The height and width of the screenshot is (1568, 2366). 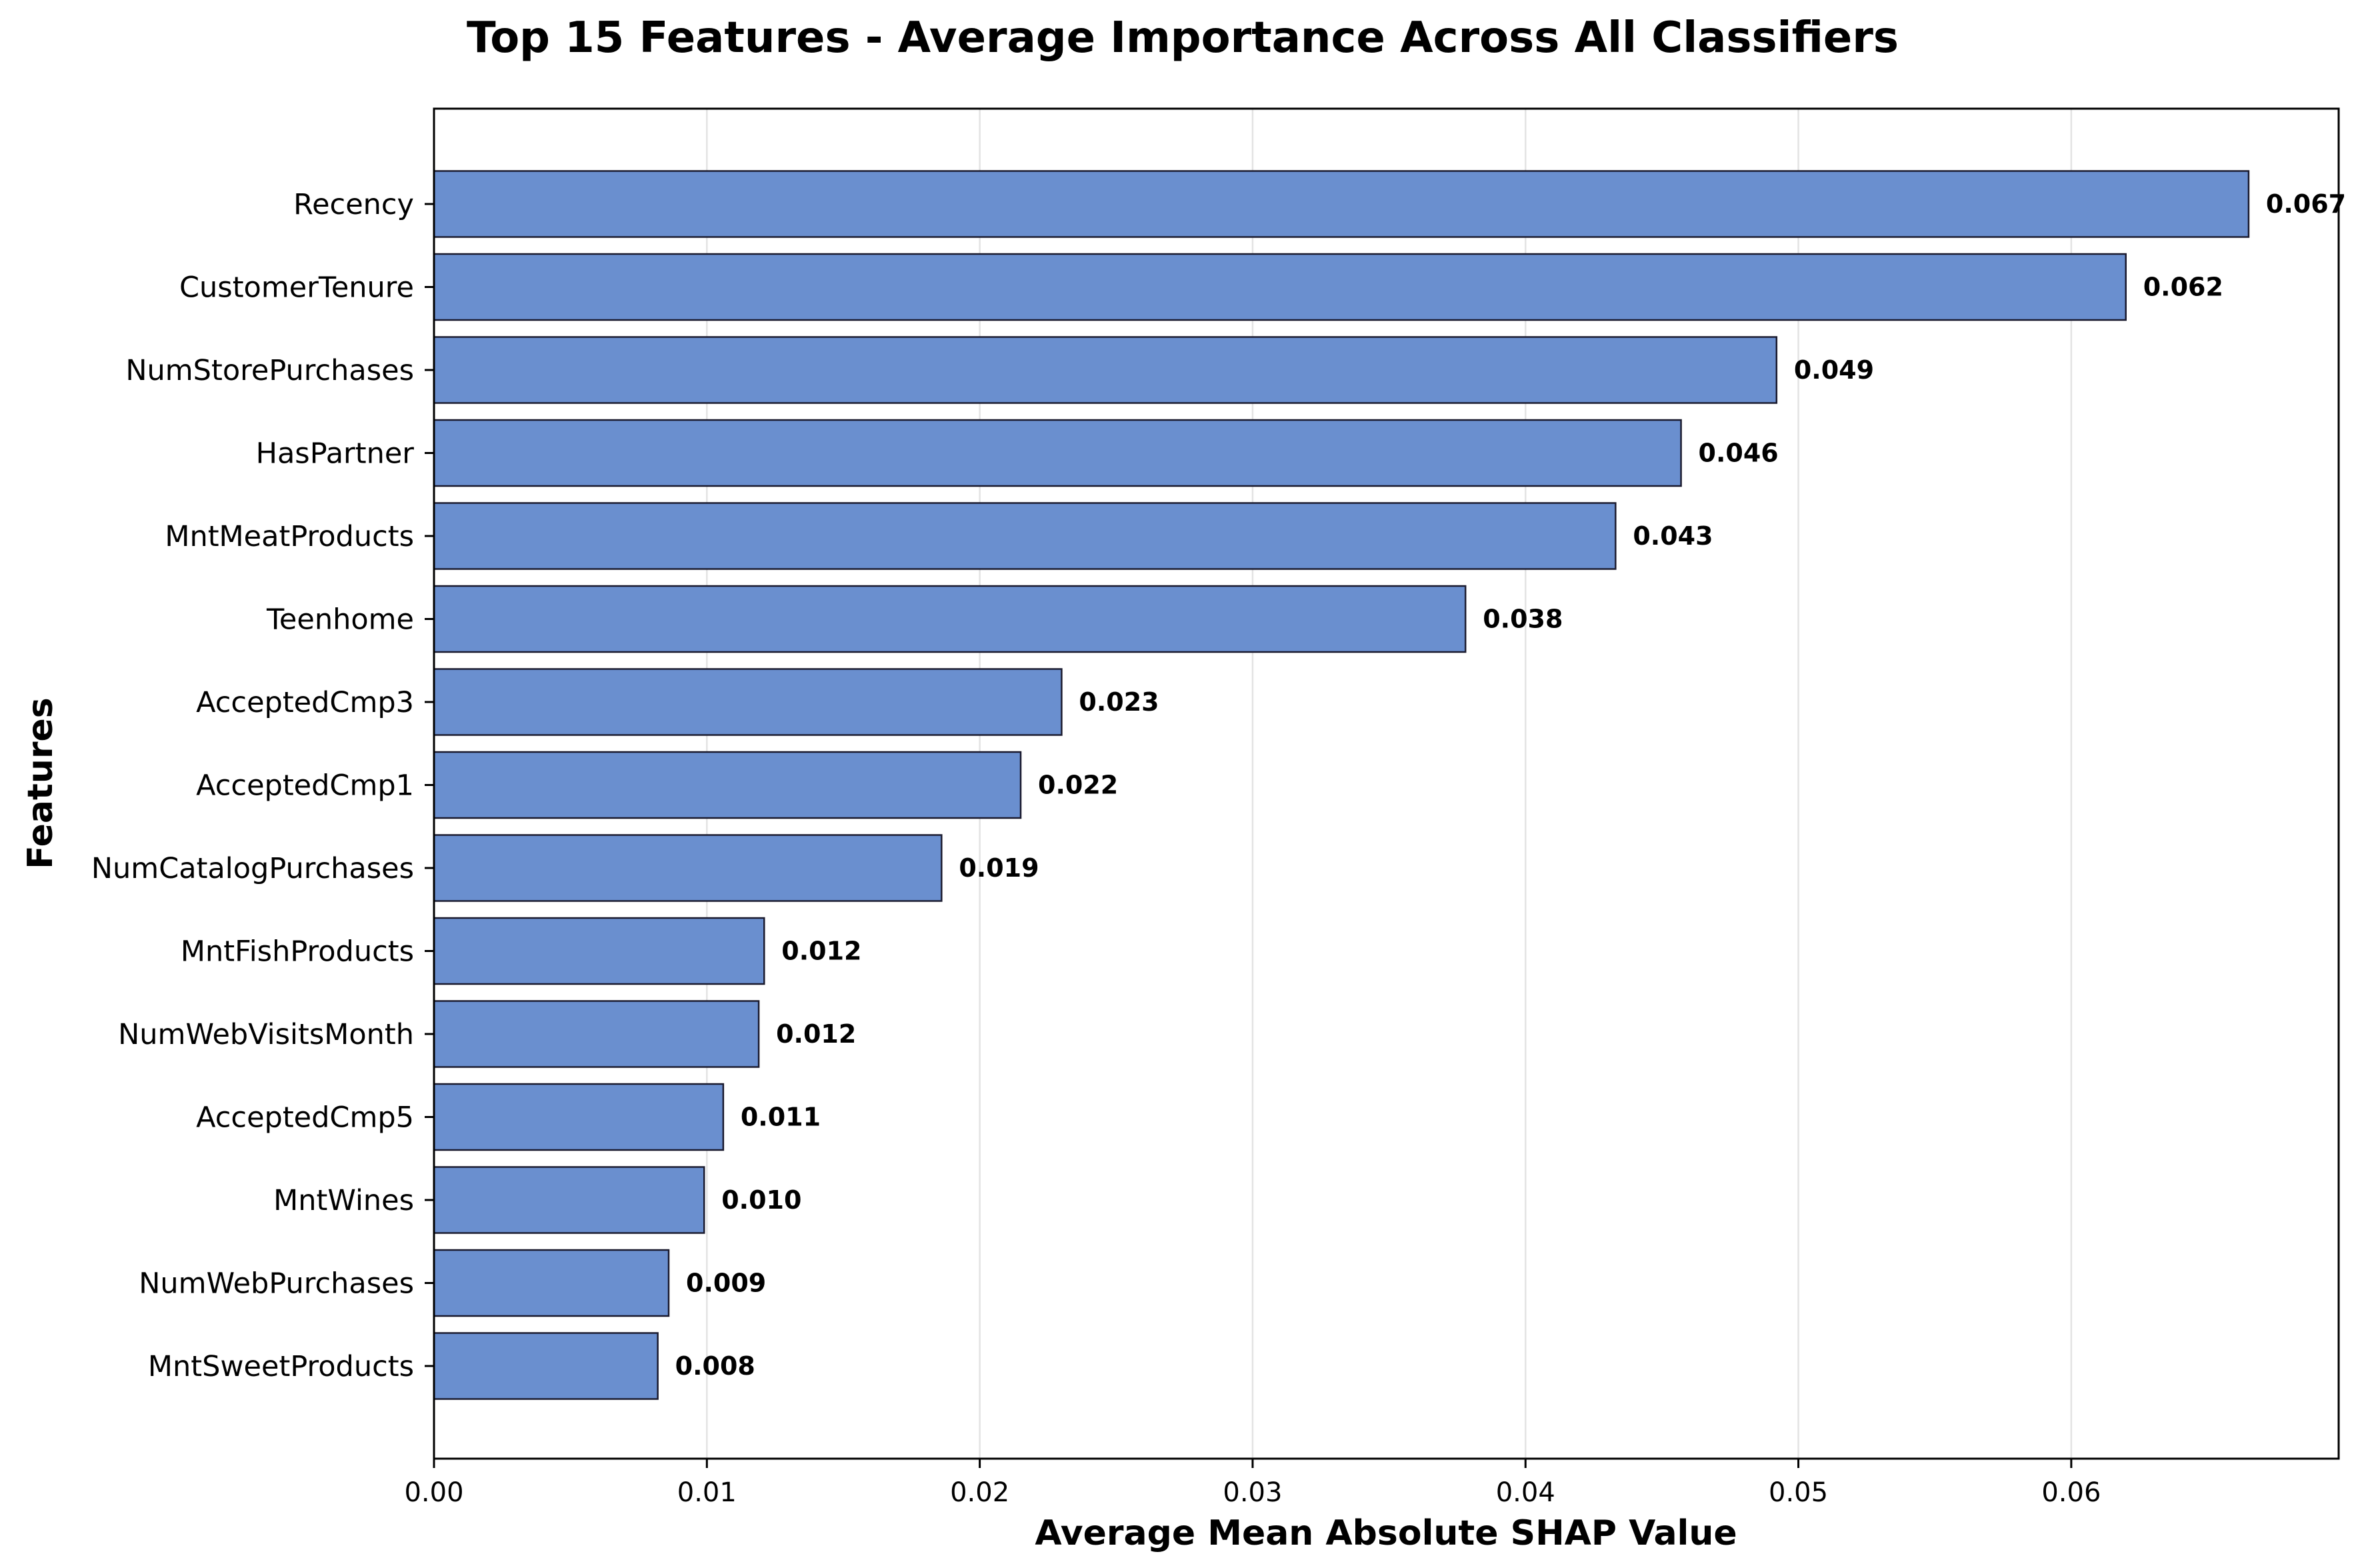 I want to click on y-tick-label: HasPartner, so click(x=335, y=454).